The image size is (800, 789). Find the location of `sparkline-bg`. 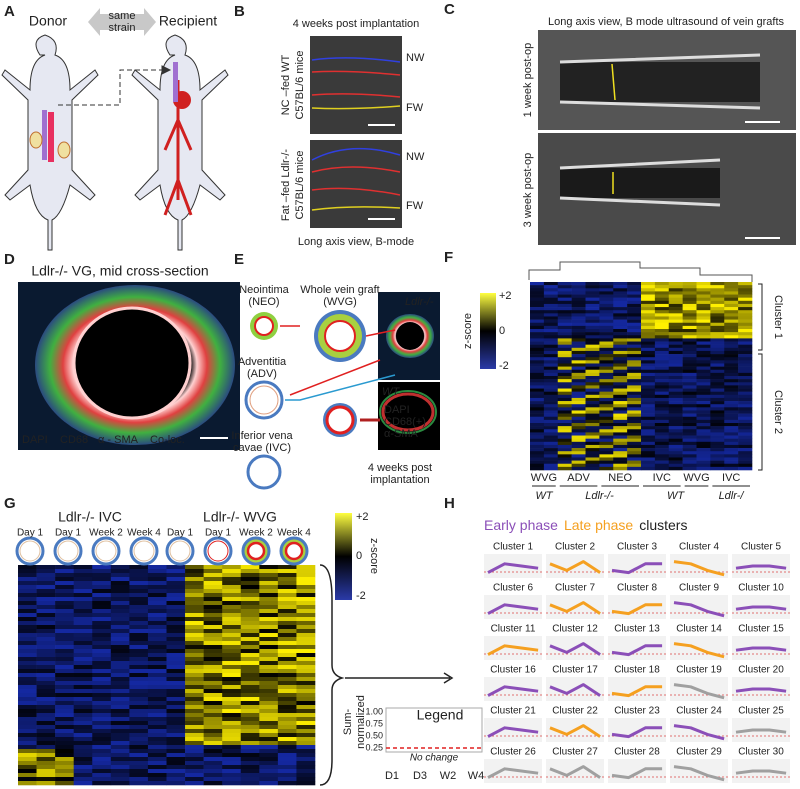

sparkline-bg is located at coordinates (637, 566).